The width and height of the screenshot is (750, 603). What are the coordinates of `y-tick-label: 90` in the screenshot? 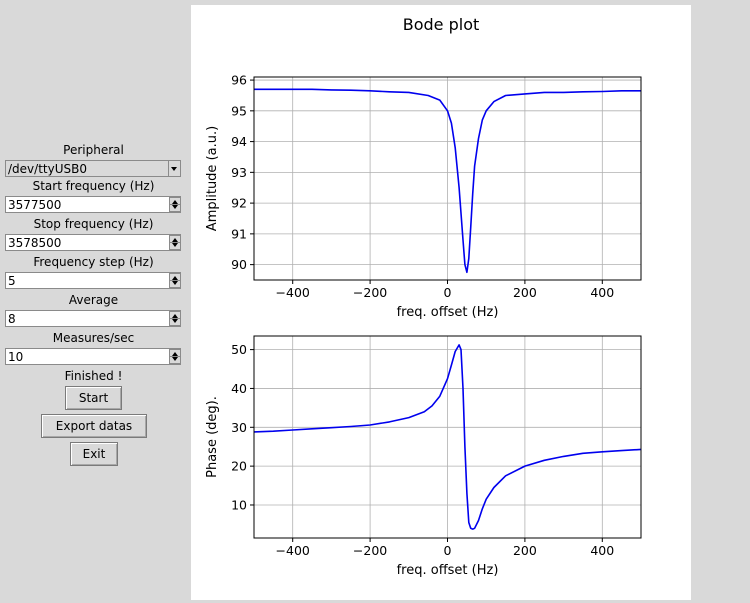 It's located at (239, 264).